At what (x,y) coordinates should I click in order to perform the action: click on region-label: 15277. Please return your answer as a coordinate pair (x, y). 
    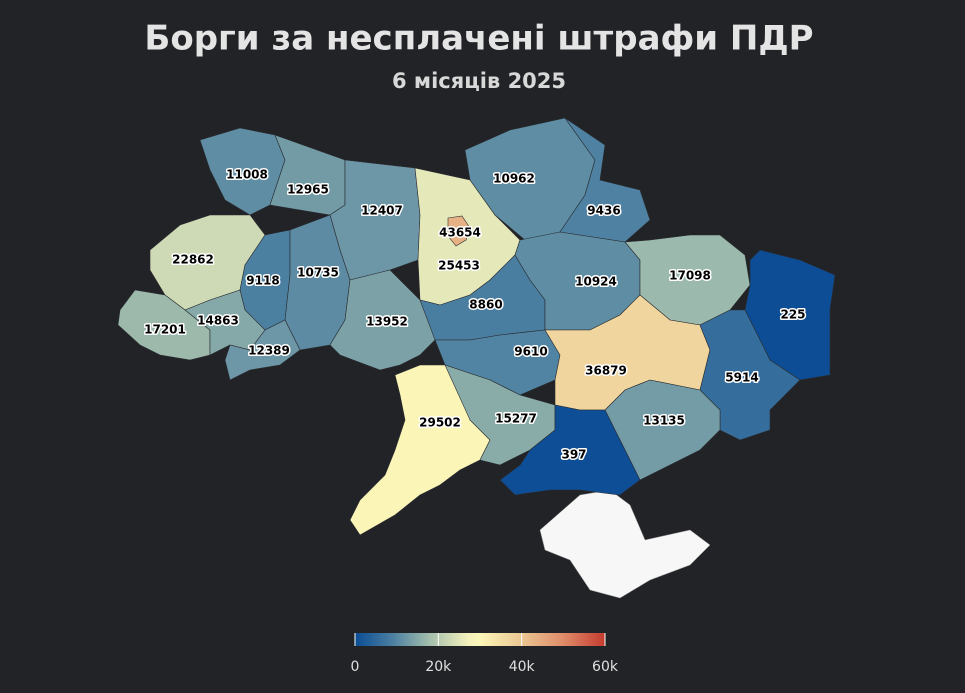
    Looking at the image, I should click on (516, 419).